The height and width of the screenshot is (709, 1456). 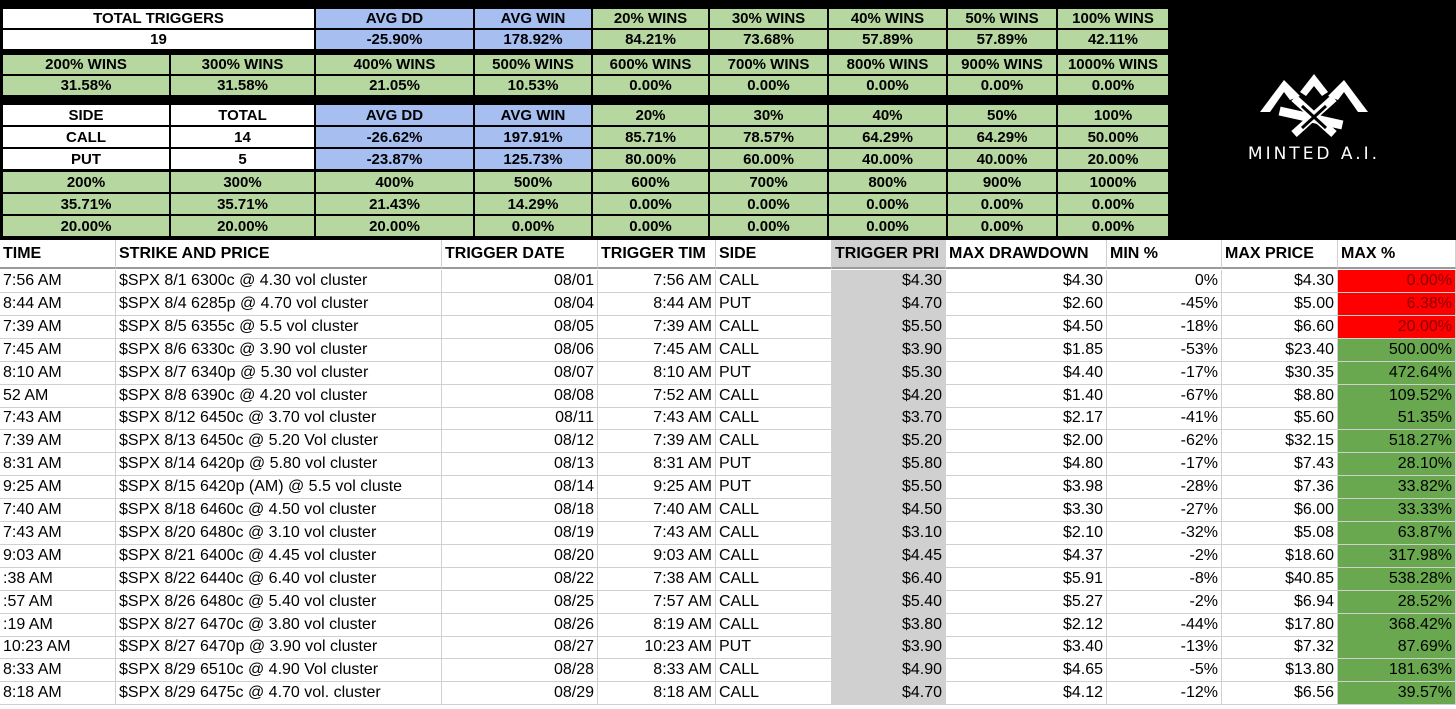 What do you see at coordinates (1397, 396) in the screenshot?
I see `cell-max-pct: 109.52%` at bounding box center [1397, 396].